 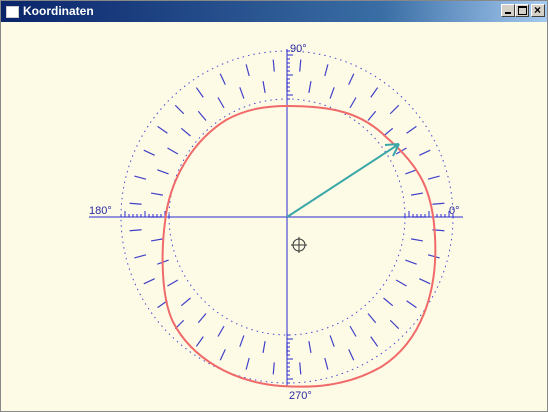 I want to click on direction-arrow, so click(x=343, y=180).